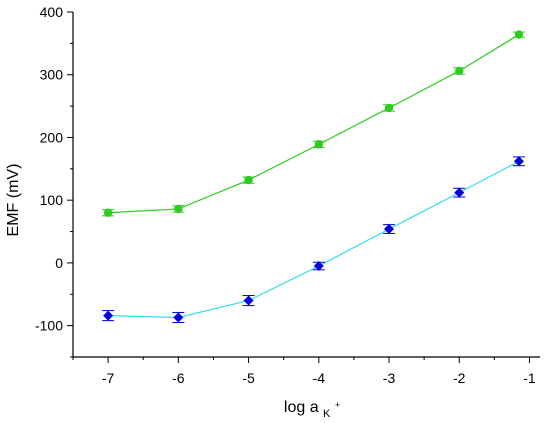 The width and height of the screenshot is (550, 423). Describe the element at coordinates (529, 378) in the screenshot. I see `x-tick-label: -1` at that location.